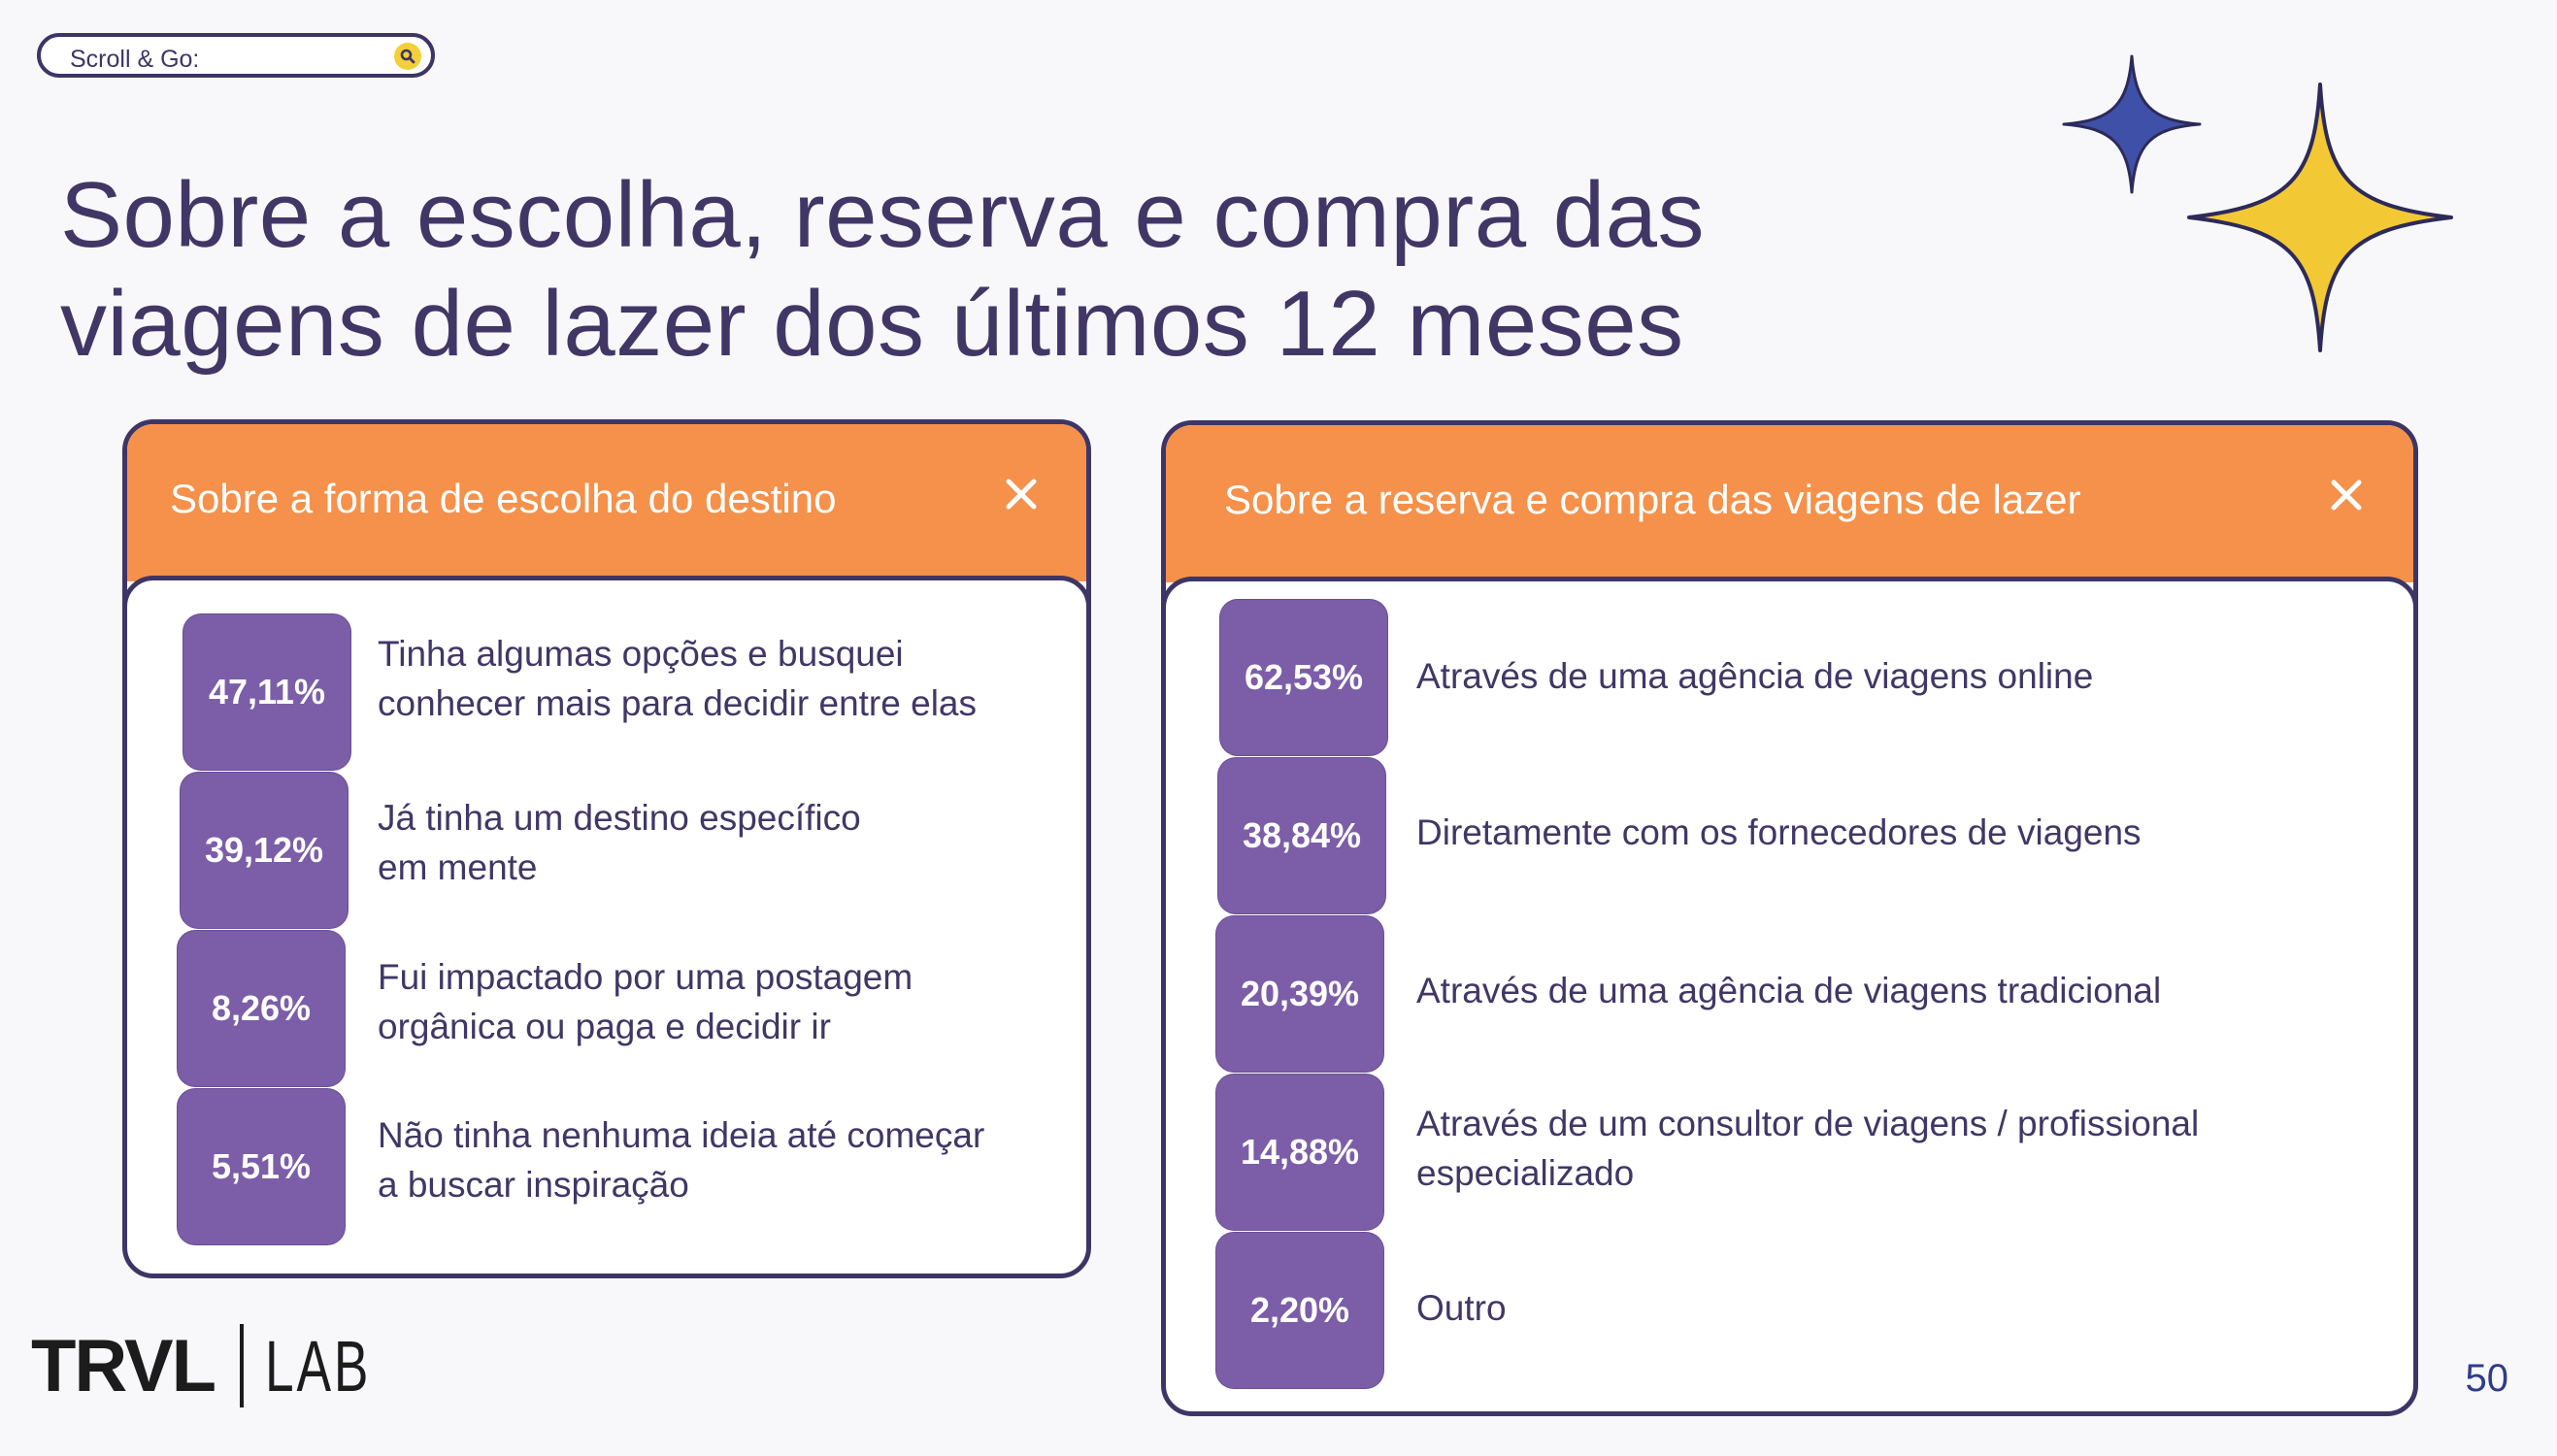 The width and height of the screenshot is (2557, 1456). Describe the element at coordinates (262, 1008) in the screenshot. I see `percentage-badge: 8,26%` at that location.